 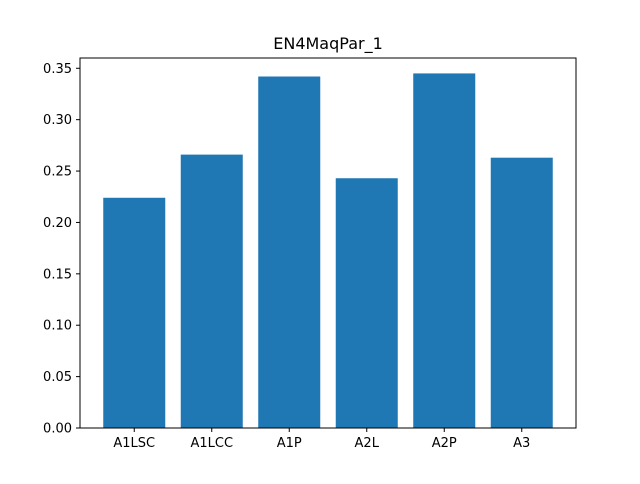 I want to click on y-tick-label: 0.35, so click(x=57, y=69).